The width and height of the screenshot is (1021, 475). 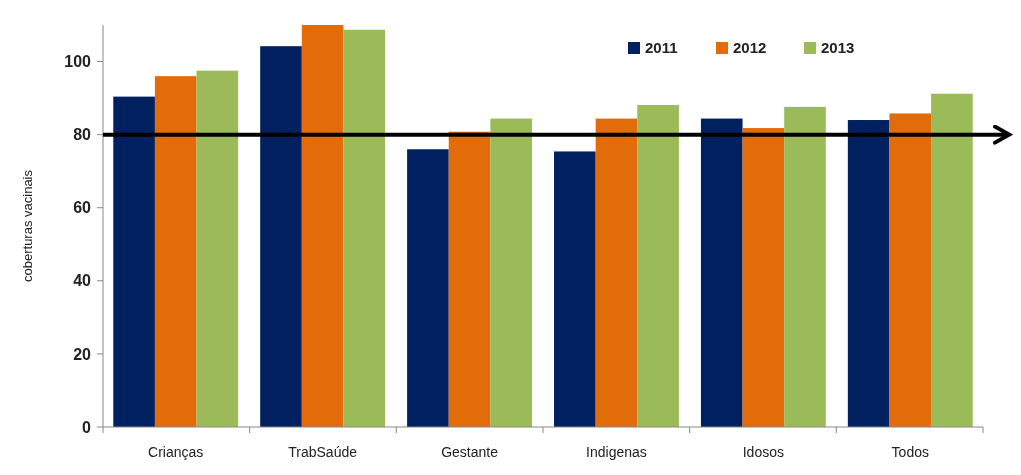 I want to click on legend-label: 2012, so click(x=750, y=48).